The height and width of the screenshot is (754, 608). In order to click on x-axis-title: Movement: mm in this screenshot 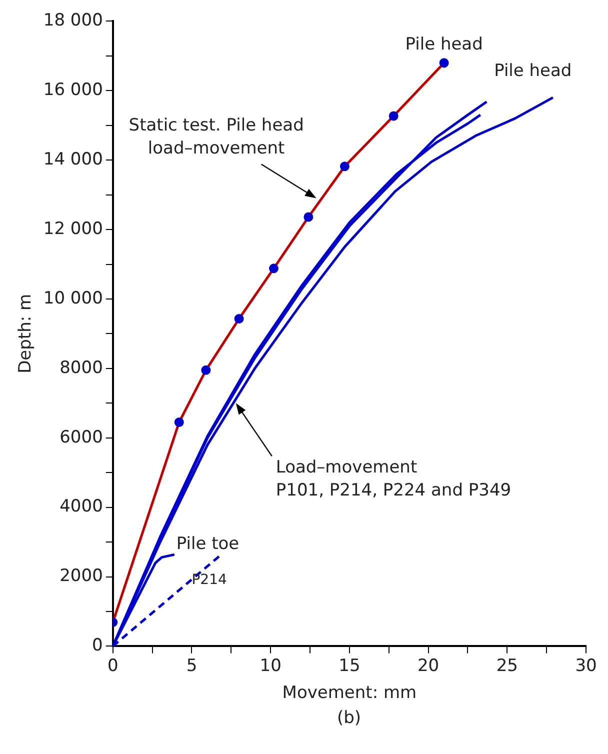, I will do `click(349, 693)`.